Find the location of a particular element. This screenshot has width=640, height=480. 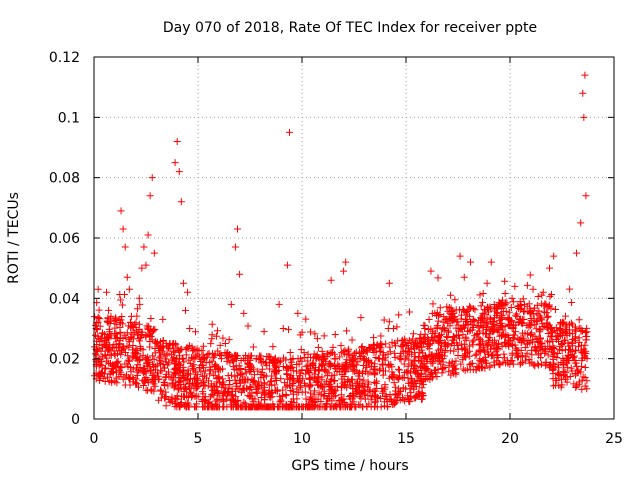

y-axis-label: ROTI / TECUs is located at coordinates (14, 238).